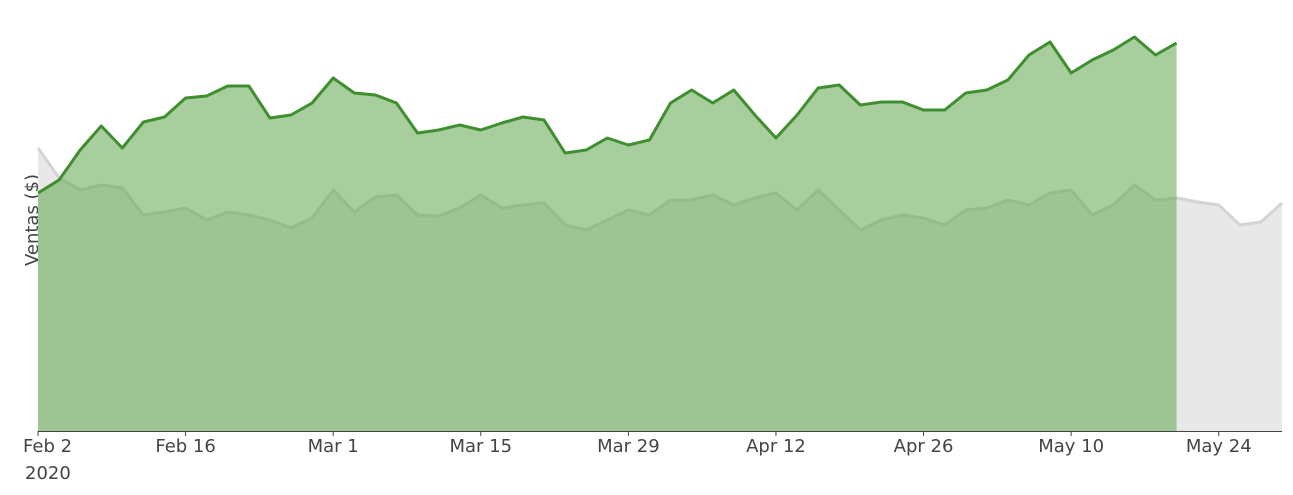  What do you see at coordinates (1071, 446) in the screenshot?
I see `x-tick-label: May 10` at bounding box center [1071, 446].